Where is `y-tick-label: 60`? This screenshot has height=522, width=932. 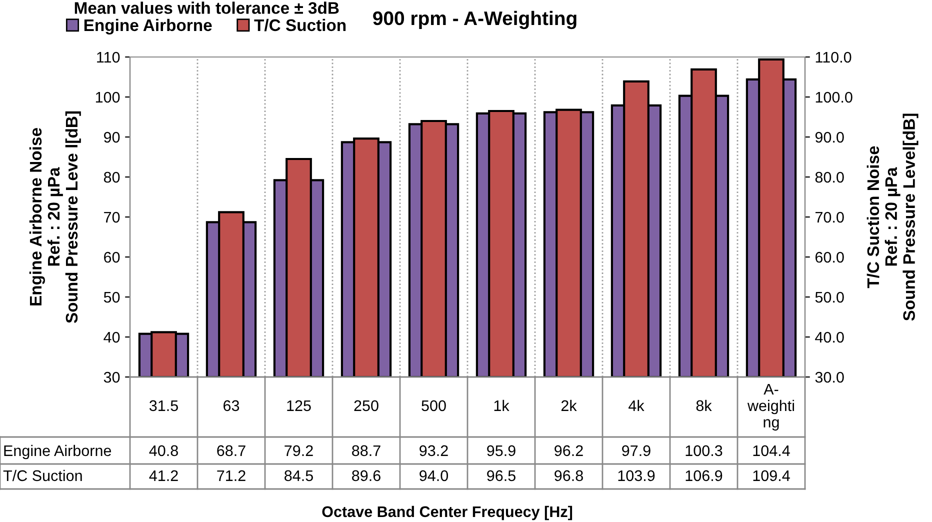 y-tick-label: 60 is located at coordinates (112, 257).